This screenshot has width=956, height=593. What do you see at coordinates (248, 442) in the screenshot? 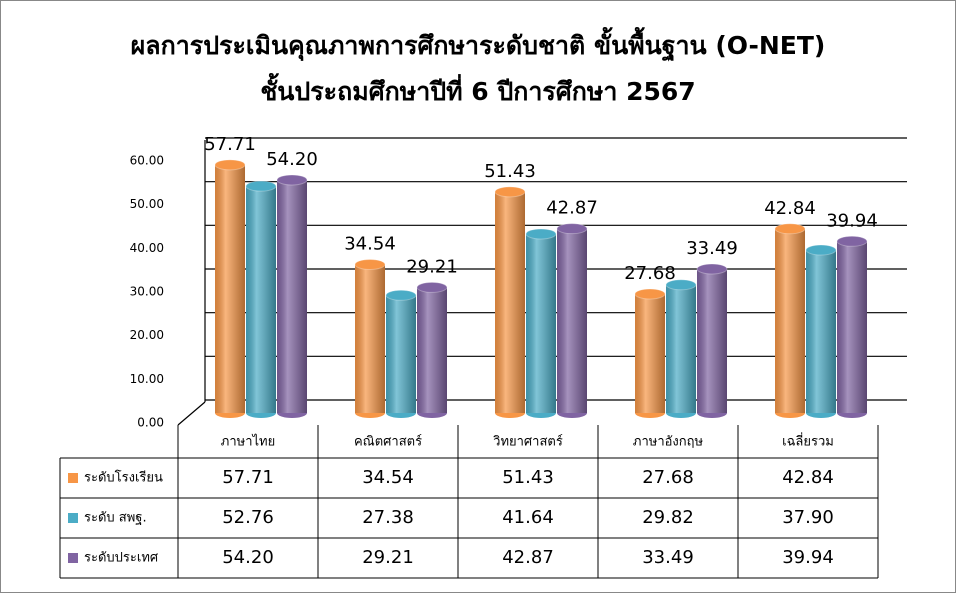
I see `x-tick-label: ภาษาไทย` at bounding box center [248, 442].